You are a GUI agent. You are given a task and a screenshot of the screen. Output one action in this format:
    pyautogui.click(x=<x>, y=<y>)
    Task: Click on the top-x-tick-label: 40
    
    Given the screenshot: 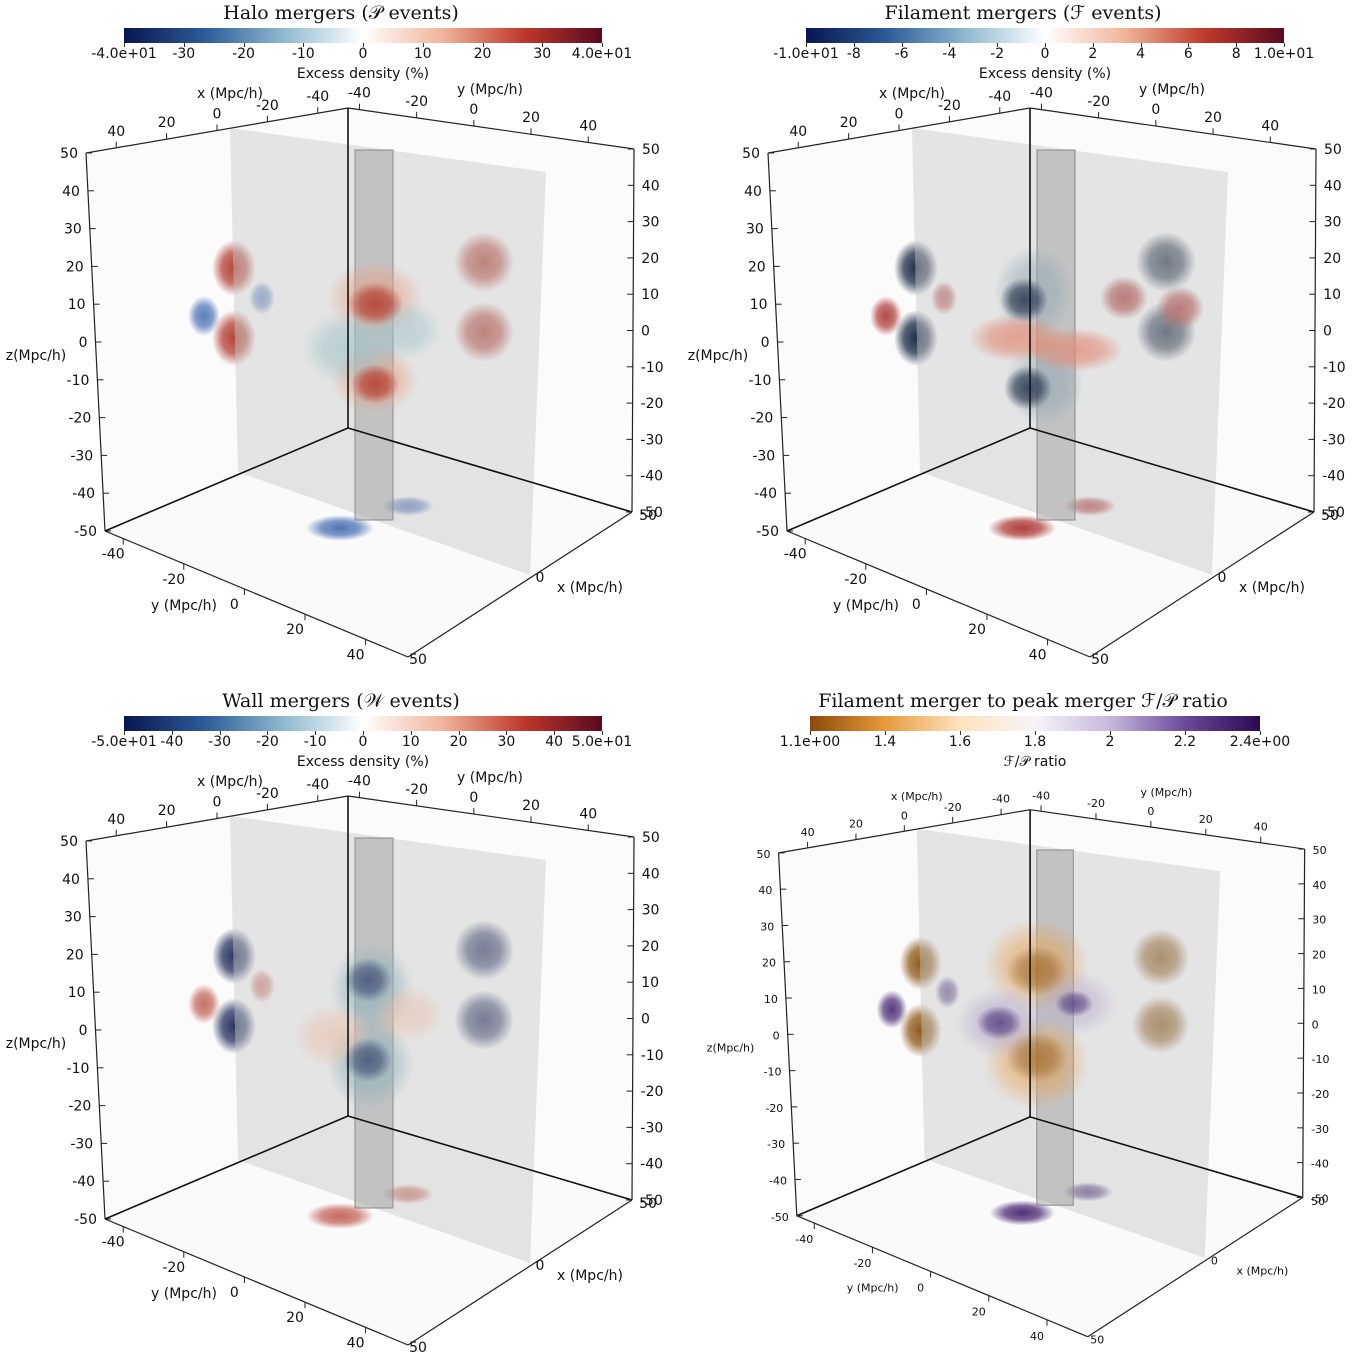 What is the action you would take?
    pyautogui.click(x=798, y=132)
    